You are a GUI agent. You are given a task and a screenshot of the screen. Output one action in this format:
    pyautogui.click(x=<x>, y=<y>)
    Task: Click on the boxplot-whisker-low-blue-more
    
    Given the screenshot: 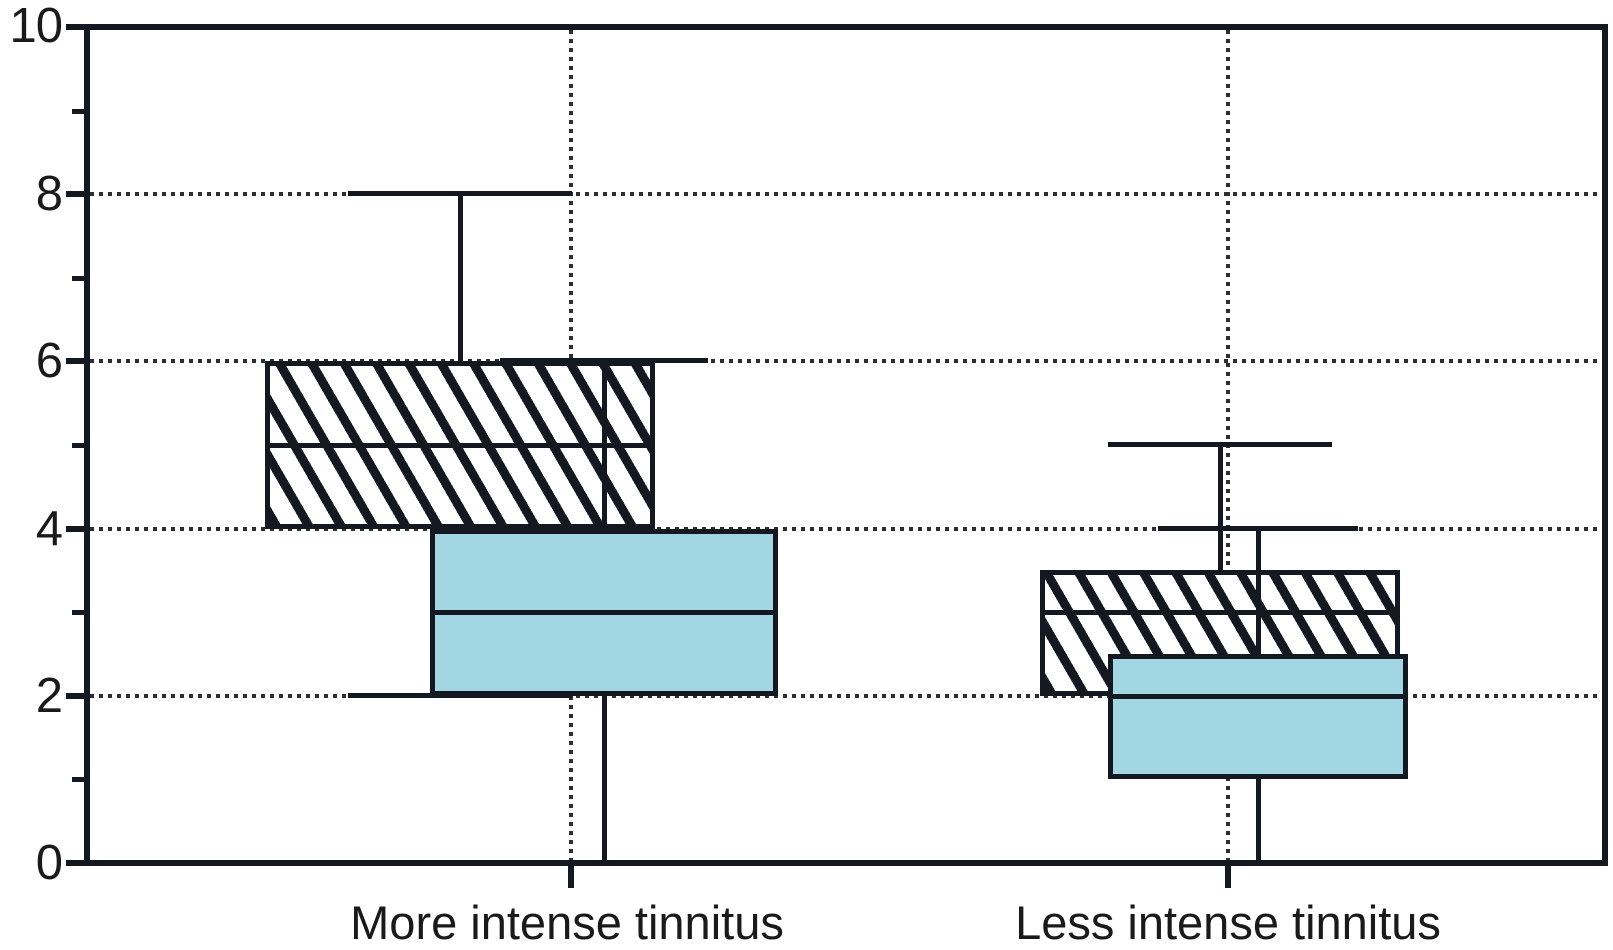 What is the action you would take?
    pyautogui.click(x=604, y=779)
    